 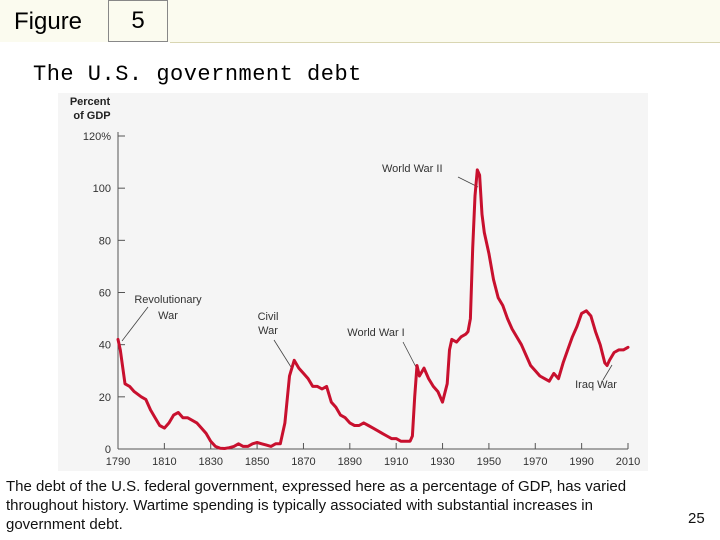 I want to click on x-tick-label: 2010, so click(x=628, y=462).